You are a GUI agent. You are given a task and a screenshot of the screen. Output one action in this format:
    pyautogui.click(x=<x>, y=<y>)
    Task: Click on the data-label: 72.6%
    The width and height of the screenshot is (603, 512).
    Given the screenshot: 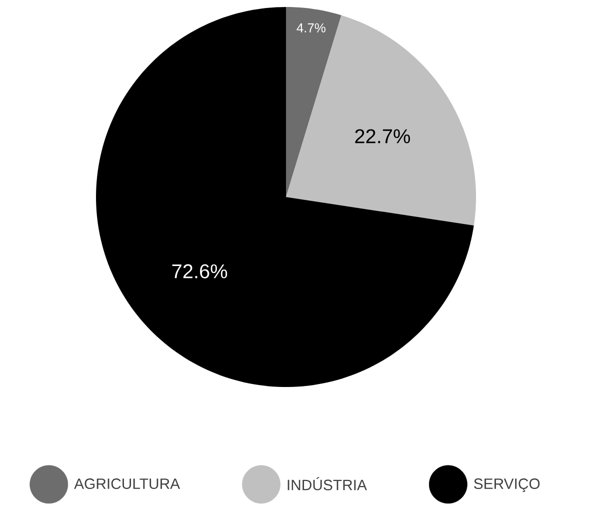 What is the action you would take?
    pyautogui.click(x=200, y=271)
    